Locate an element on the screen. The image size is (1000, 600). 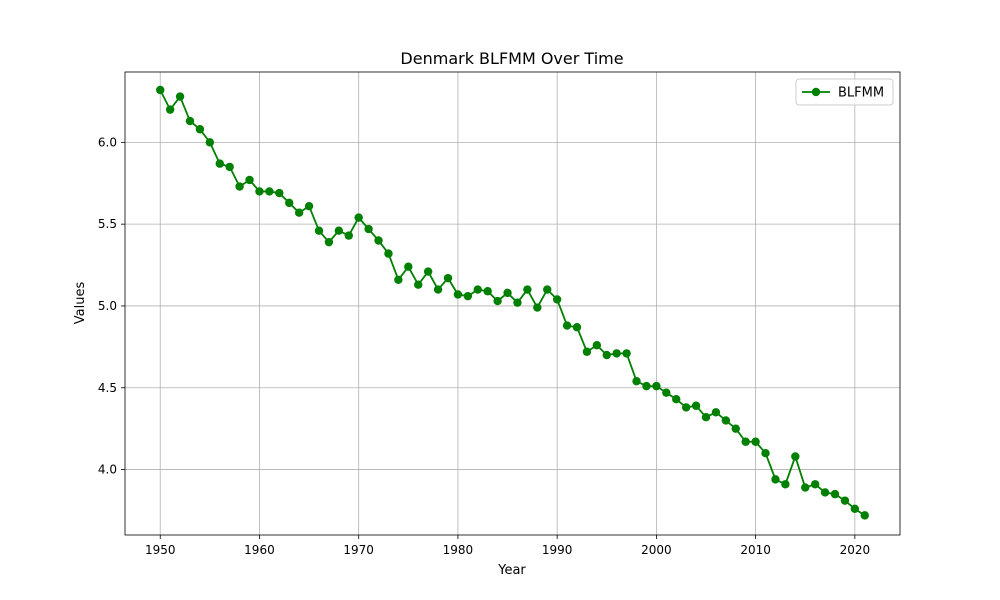
x-tick-label: 1990 is located at coordinates (557, 550).